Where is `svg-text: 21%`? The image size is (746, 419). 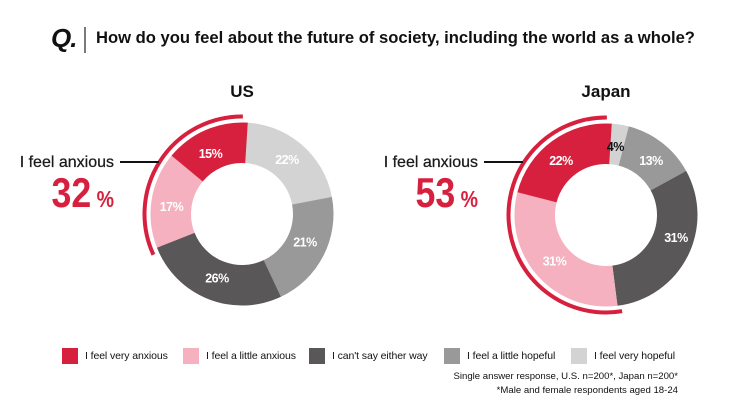
svg-text: 21% is located at coordinates (305, 243).